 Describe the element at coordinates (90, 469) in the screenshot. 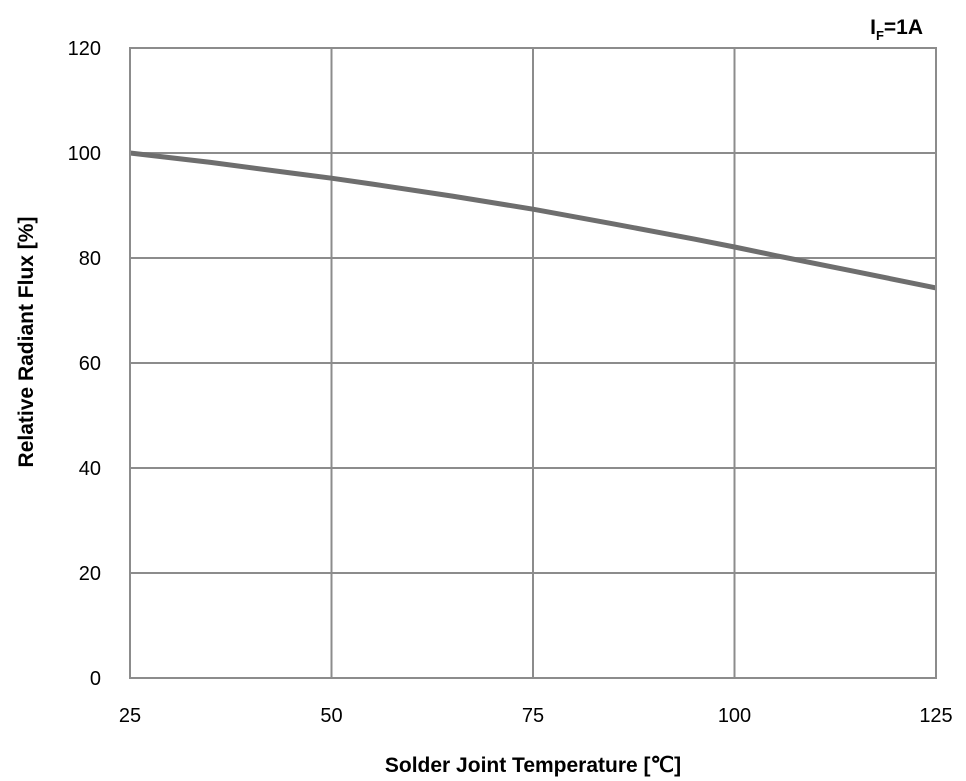

I see `y-tick-label: 40` at that location.